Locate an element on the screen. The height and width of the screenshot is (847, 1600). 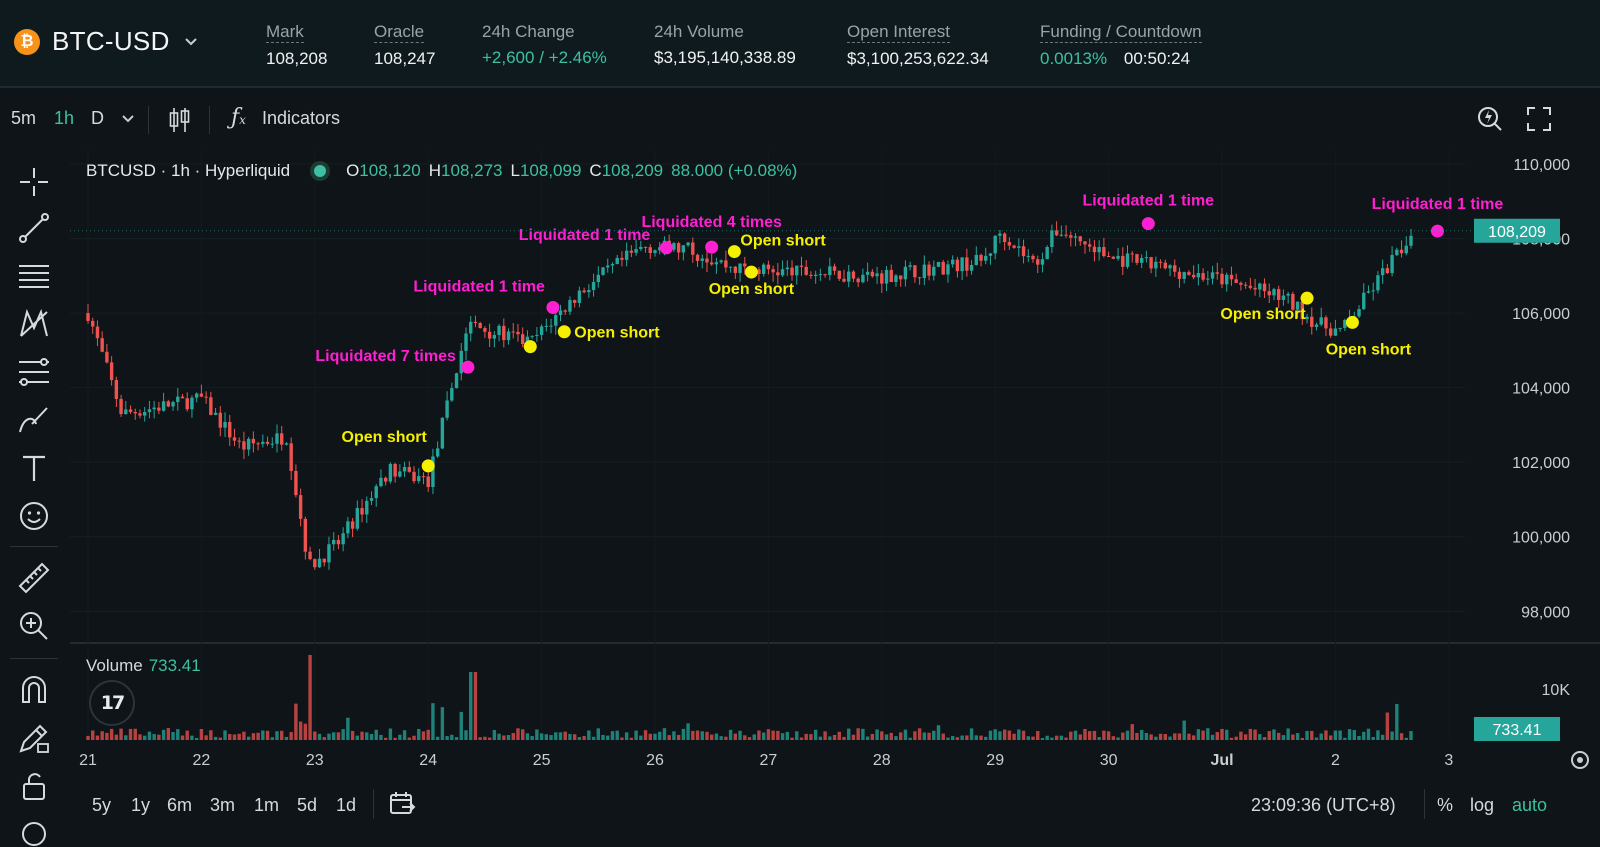
drawing-mode-tool is located at coordinates (34, 738).